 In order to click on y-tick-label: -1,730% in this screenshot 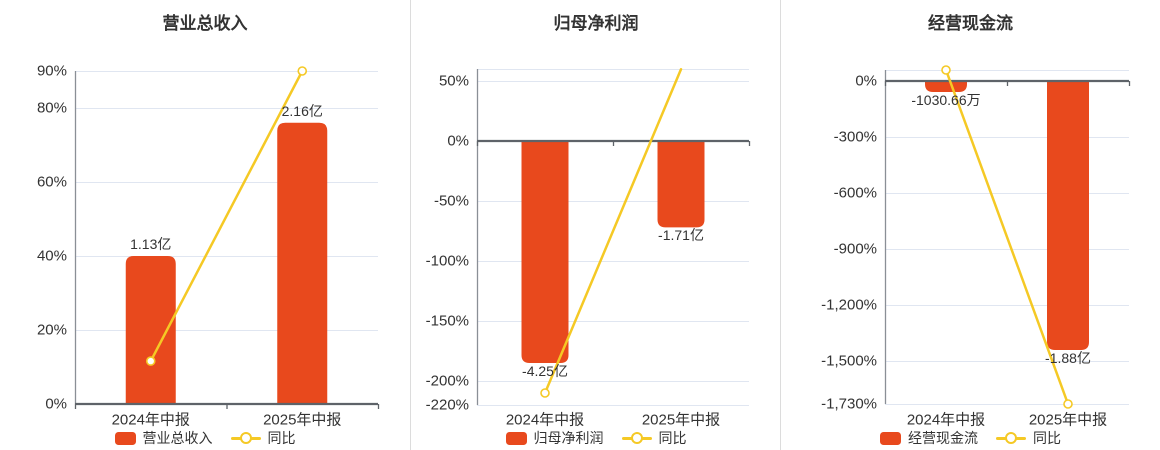, I will do `click(849, 404)`.